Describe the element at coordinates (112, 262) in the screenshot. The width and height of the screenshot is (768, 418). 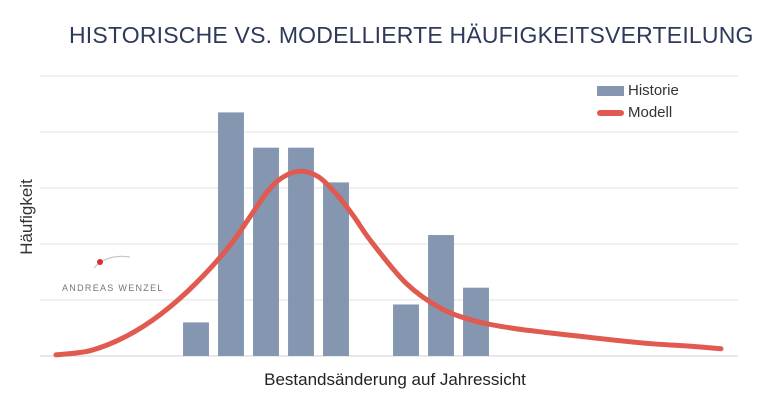
I see `swoosh-logo-icon` at that location.